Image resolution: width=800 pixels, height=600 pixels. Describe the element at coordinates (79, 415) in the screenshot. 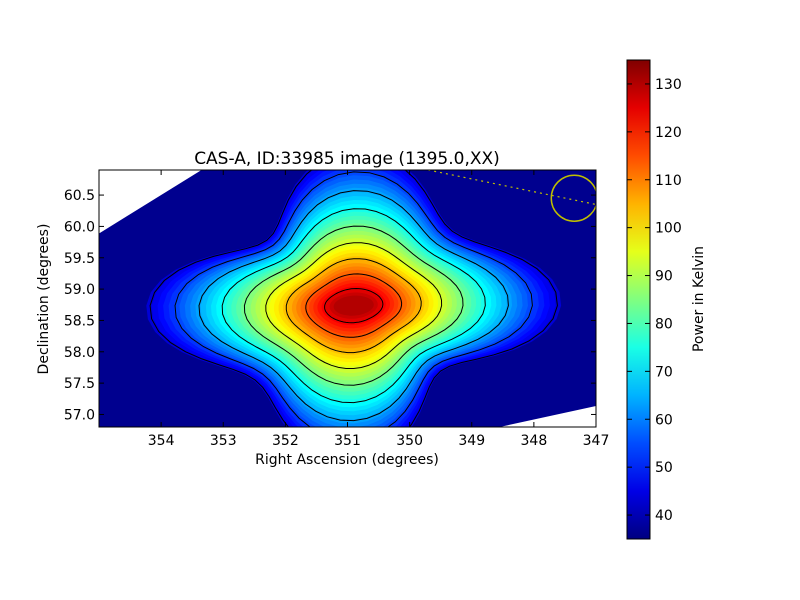

I see `y-tick-label: 57.0` at that location.